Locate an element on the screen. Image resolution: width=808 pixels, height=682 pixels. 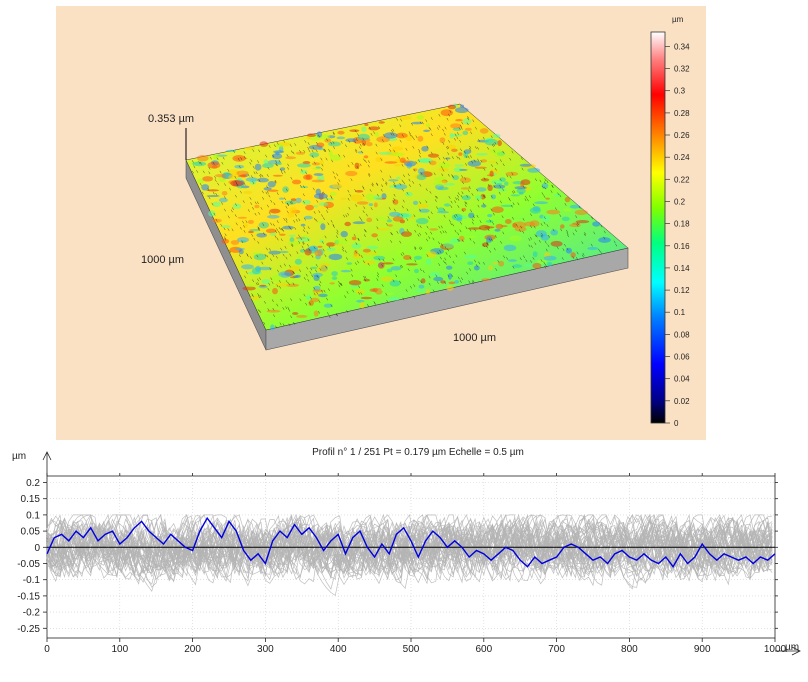
colorbar-gradient is located at coordinates (658, 227).